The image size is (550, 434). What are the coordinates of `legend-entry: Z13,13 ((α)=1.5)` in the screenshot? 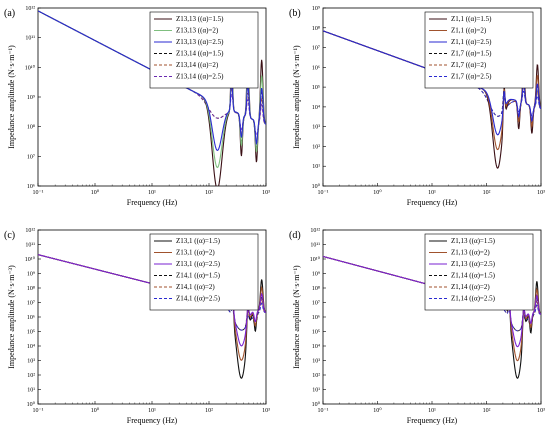 It's located at (200, 19).